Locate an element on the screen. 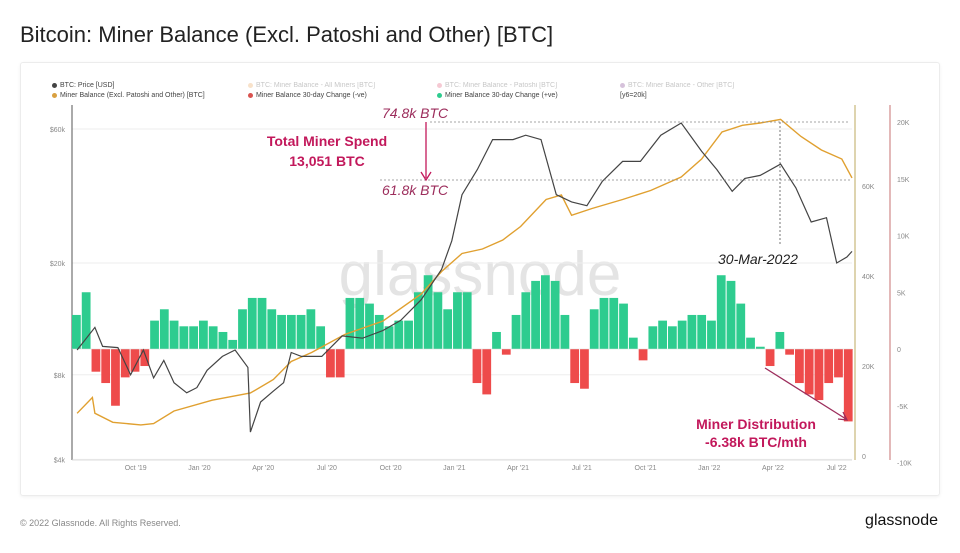 The image size is (960, 553). legend-label: Miner Balance 30-day Change (+ve) is located at coordinates (501, 95).